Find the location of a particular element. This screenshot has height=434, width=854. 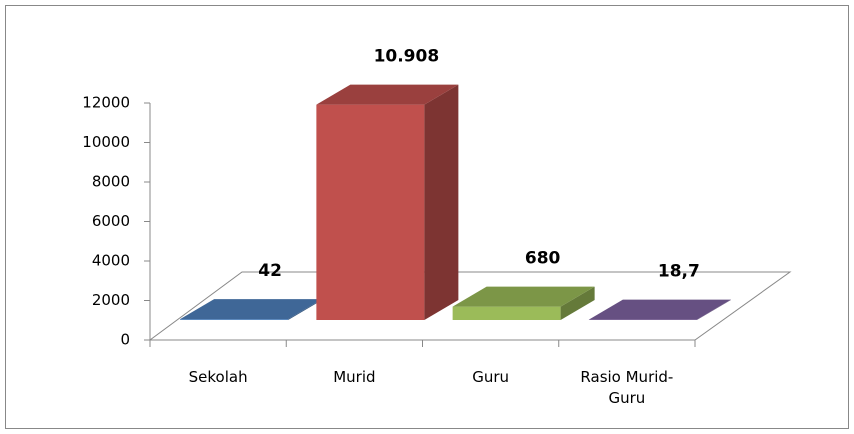

y-tick-label: 4000 is located at coordinates (111, 261).